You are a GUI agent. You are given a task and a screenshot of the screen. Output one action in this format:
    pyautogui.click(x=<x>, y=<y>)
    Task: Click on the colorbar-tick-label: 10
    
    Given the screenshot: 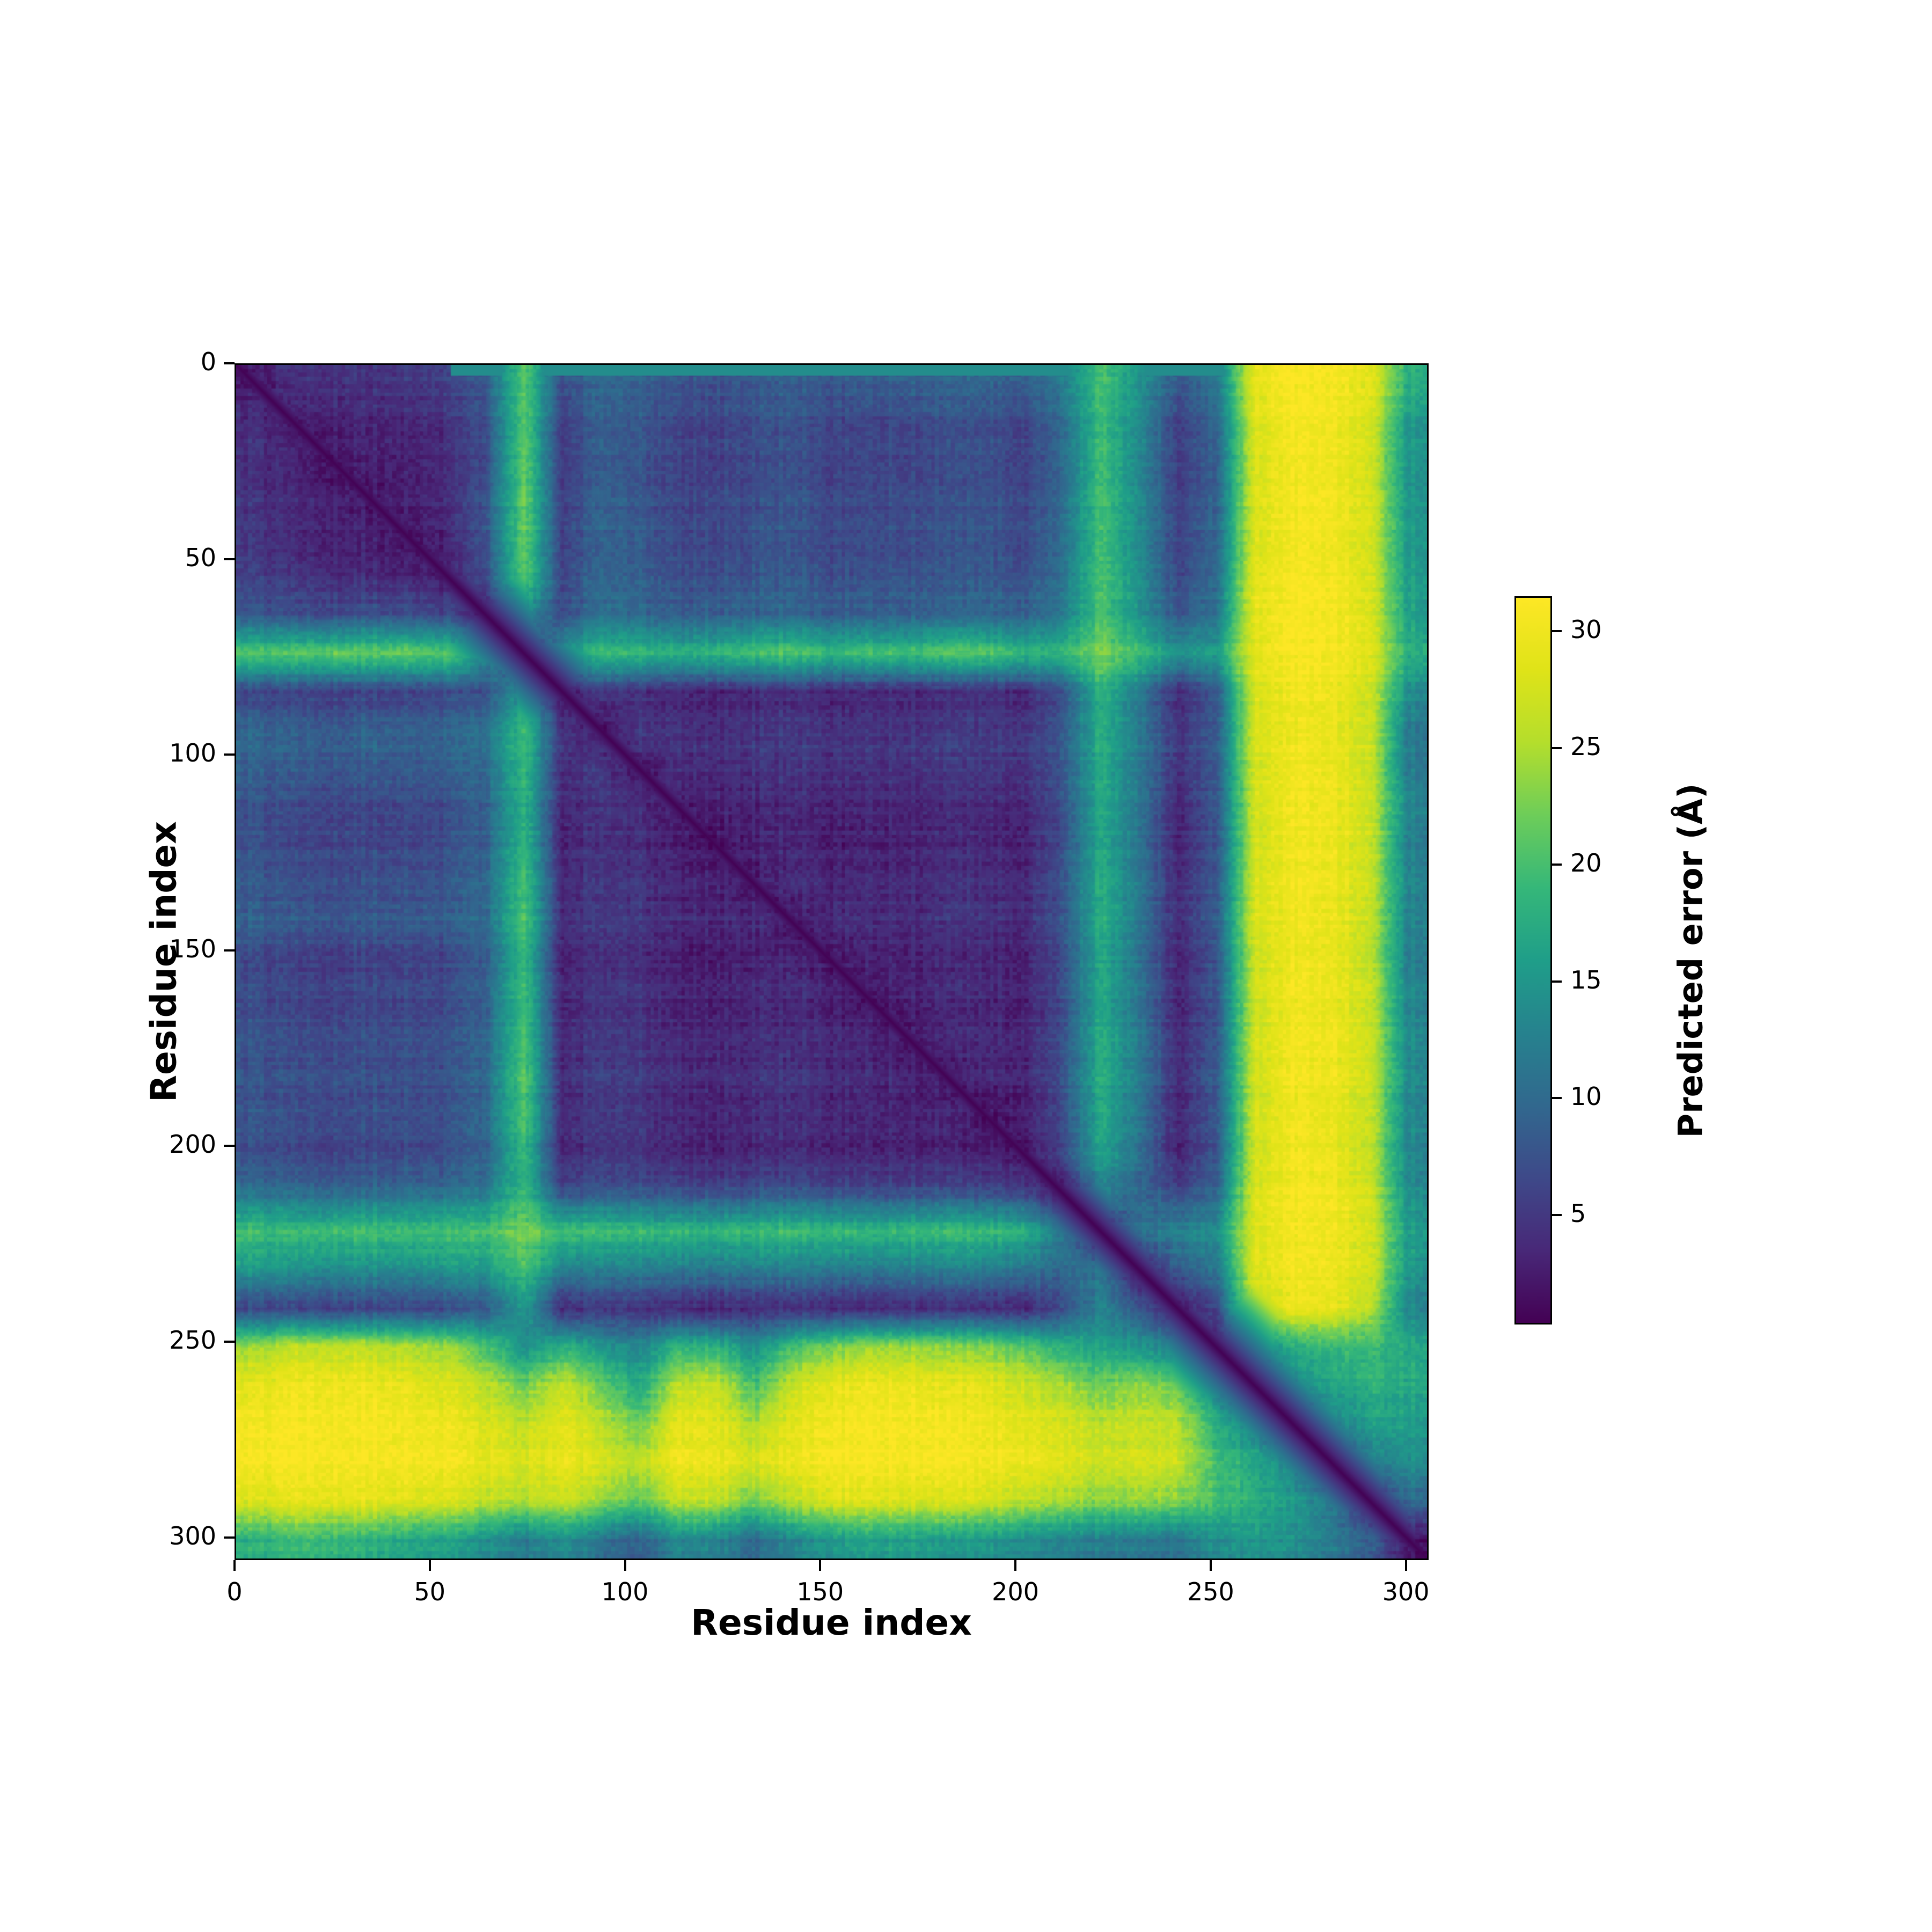 What is the action you would take?
    pyautogui.click(x=1586, y=1096)
    